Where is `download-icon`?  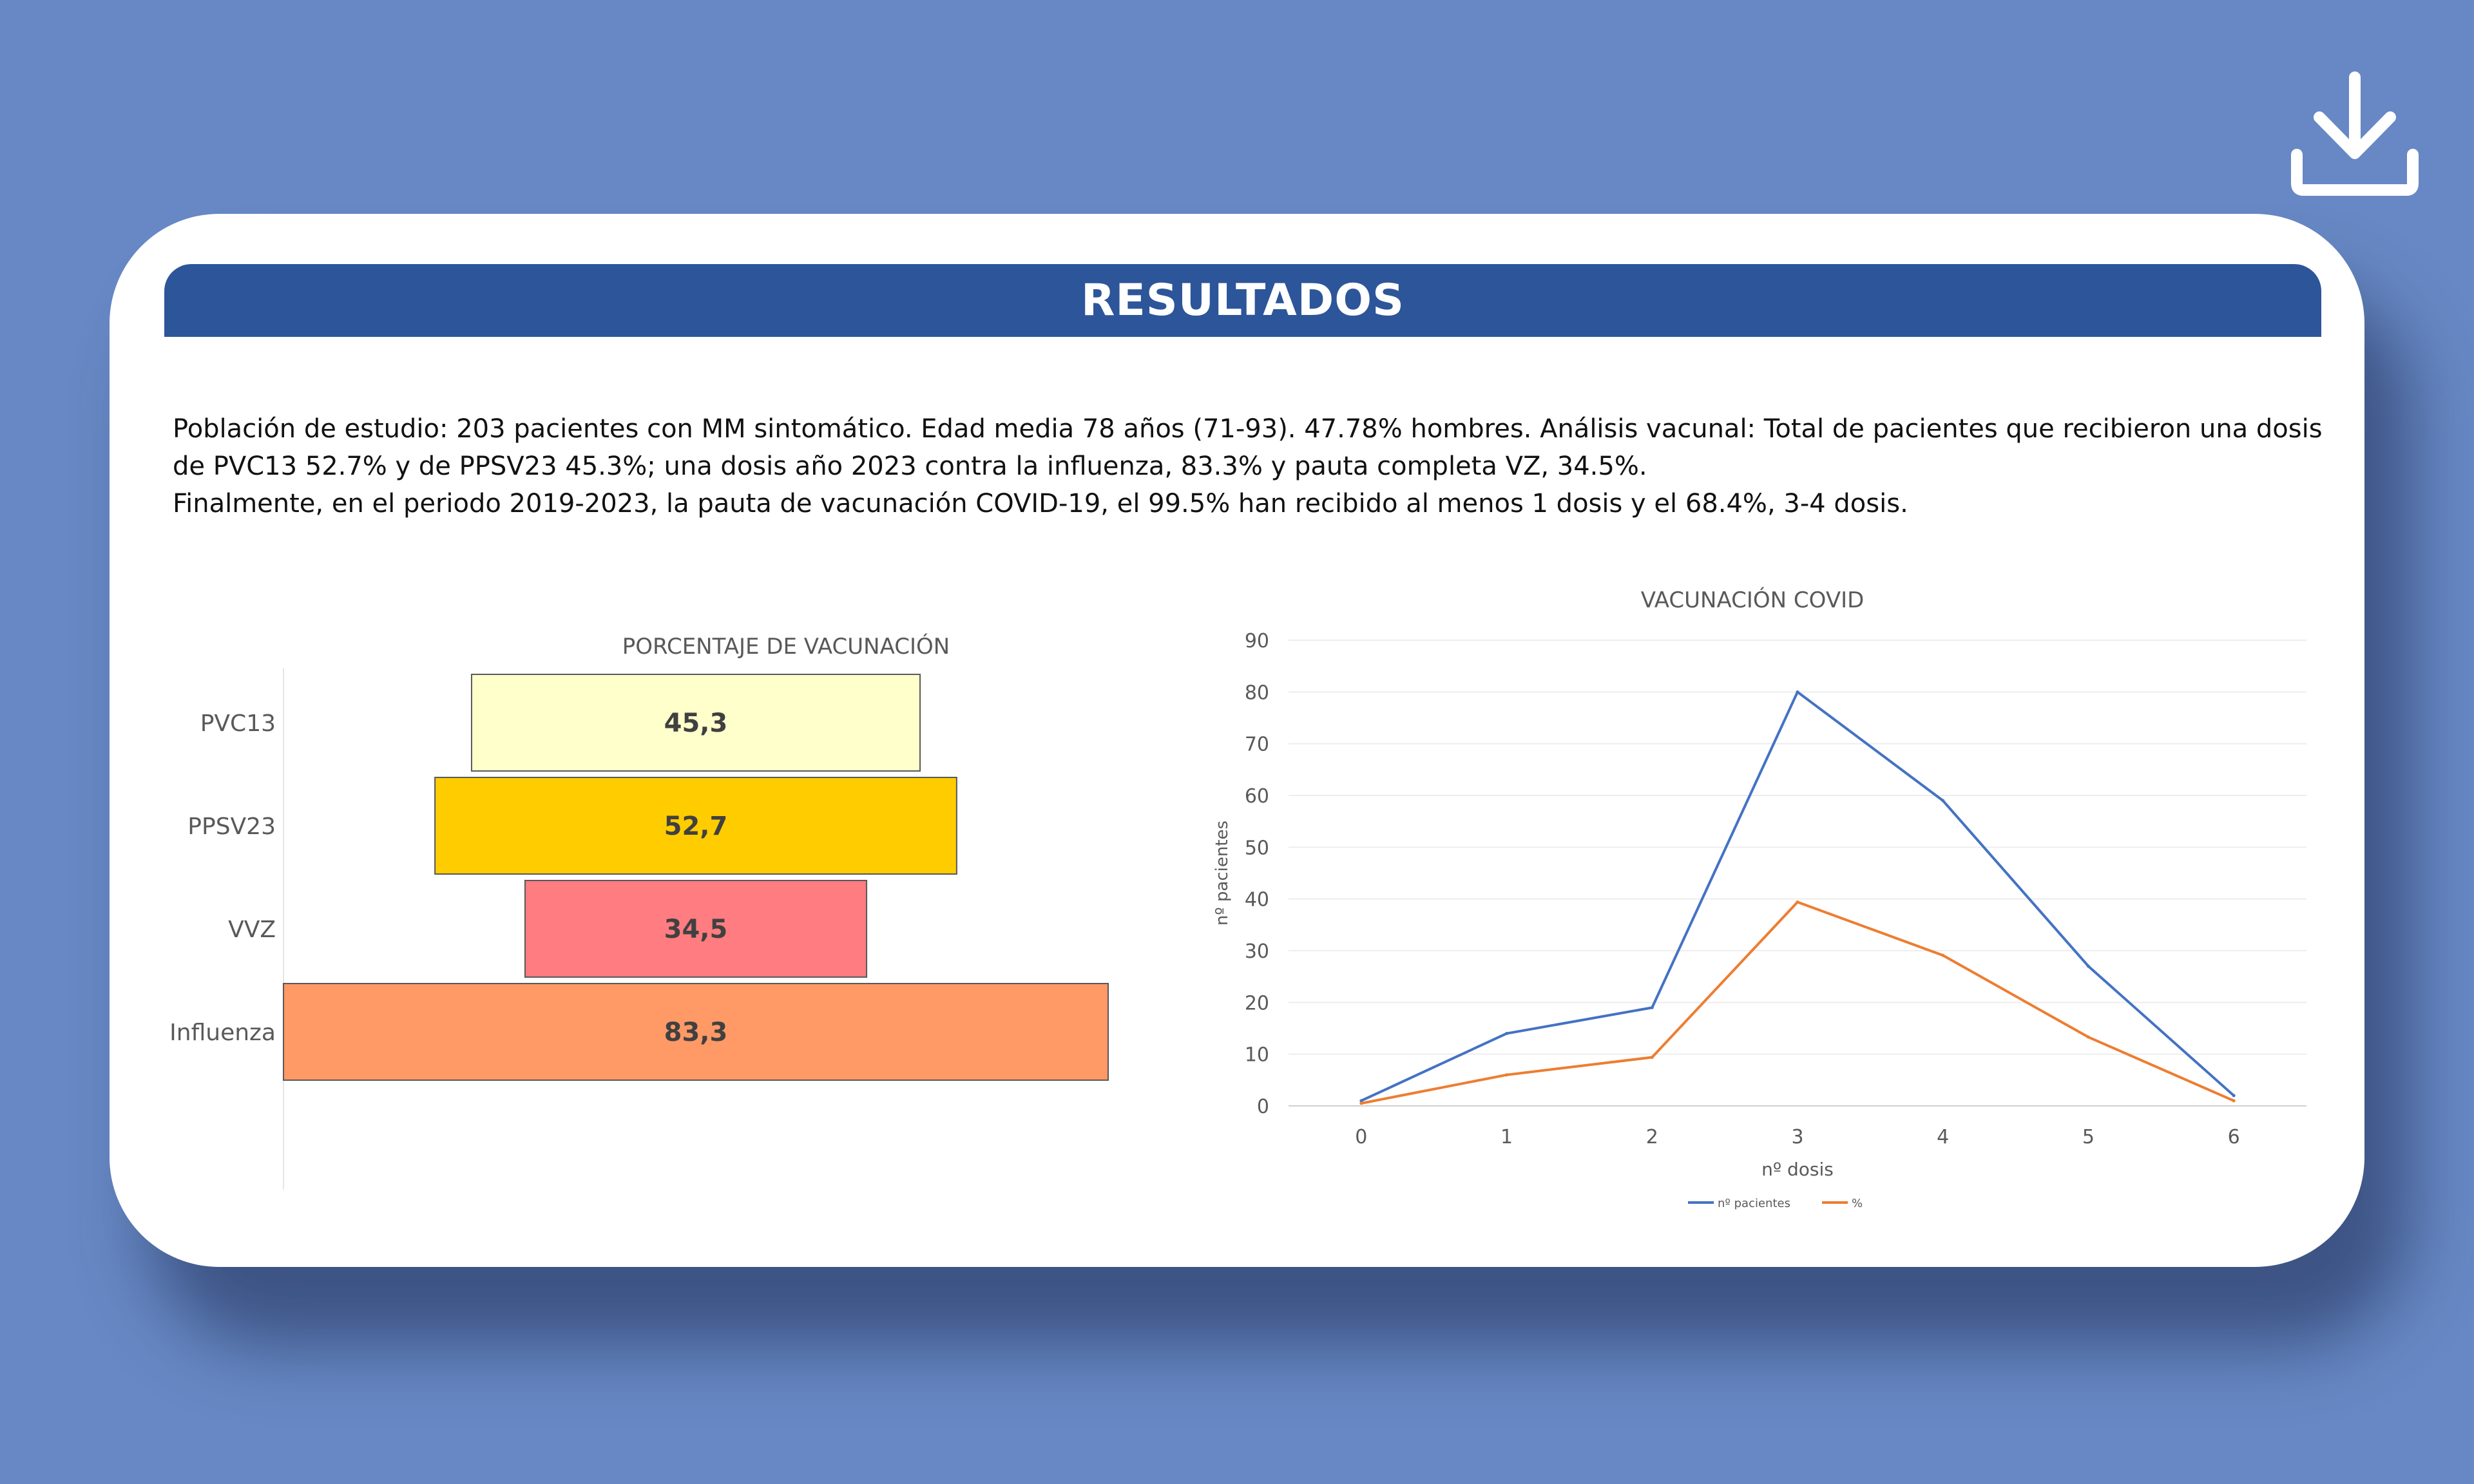 download-icon is located at coordinates (2355, 133).